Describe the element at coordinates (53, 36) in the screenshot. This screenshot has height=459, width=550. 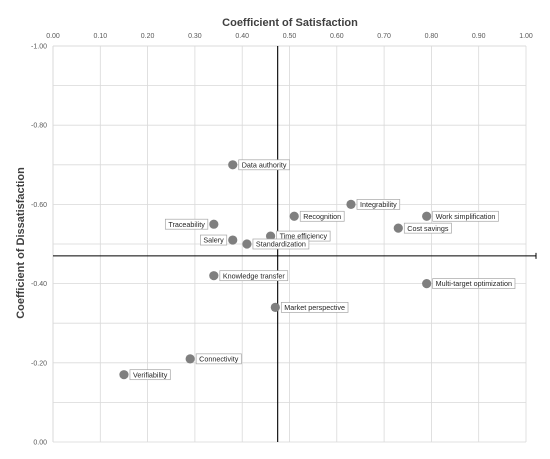
I see `x-tick-label: 0.00` at that location.